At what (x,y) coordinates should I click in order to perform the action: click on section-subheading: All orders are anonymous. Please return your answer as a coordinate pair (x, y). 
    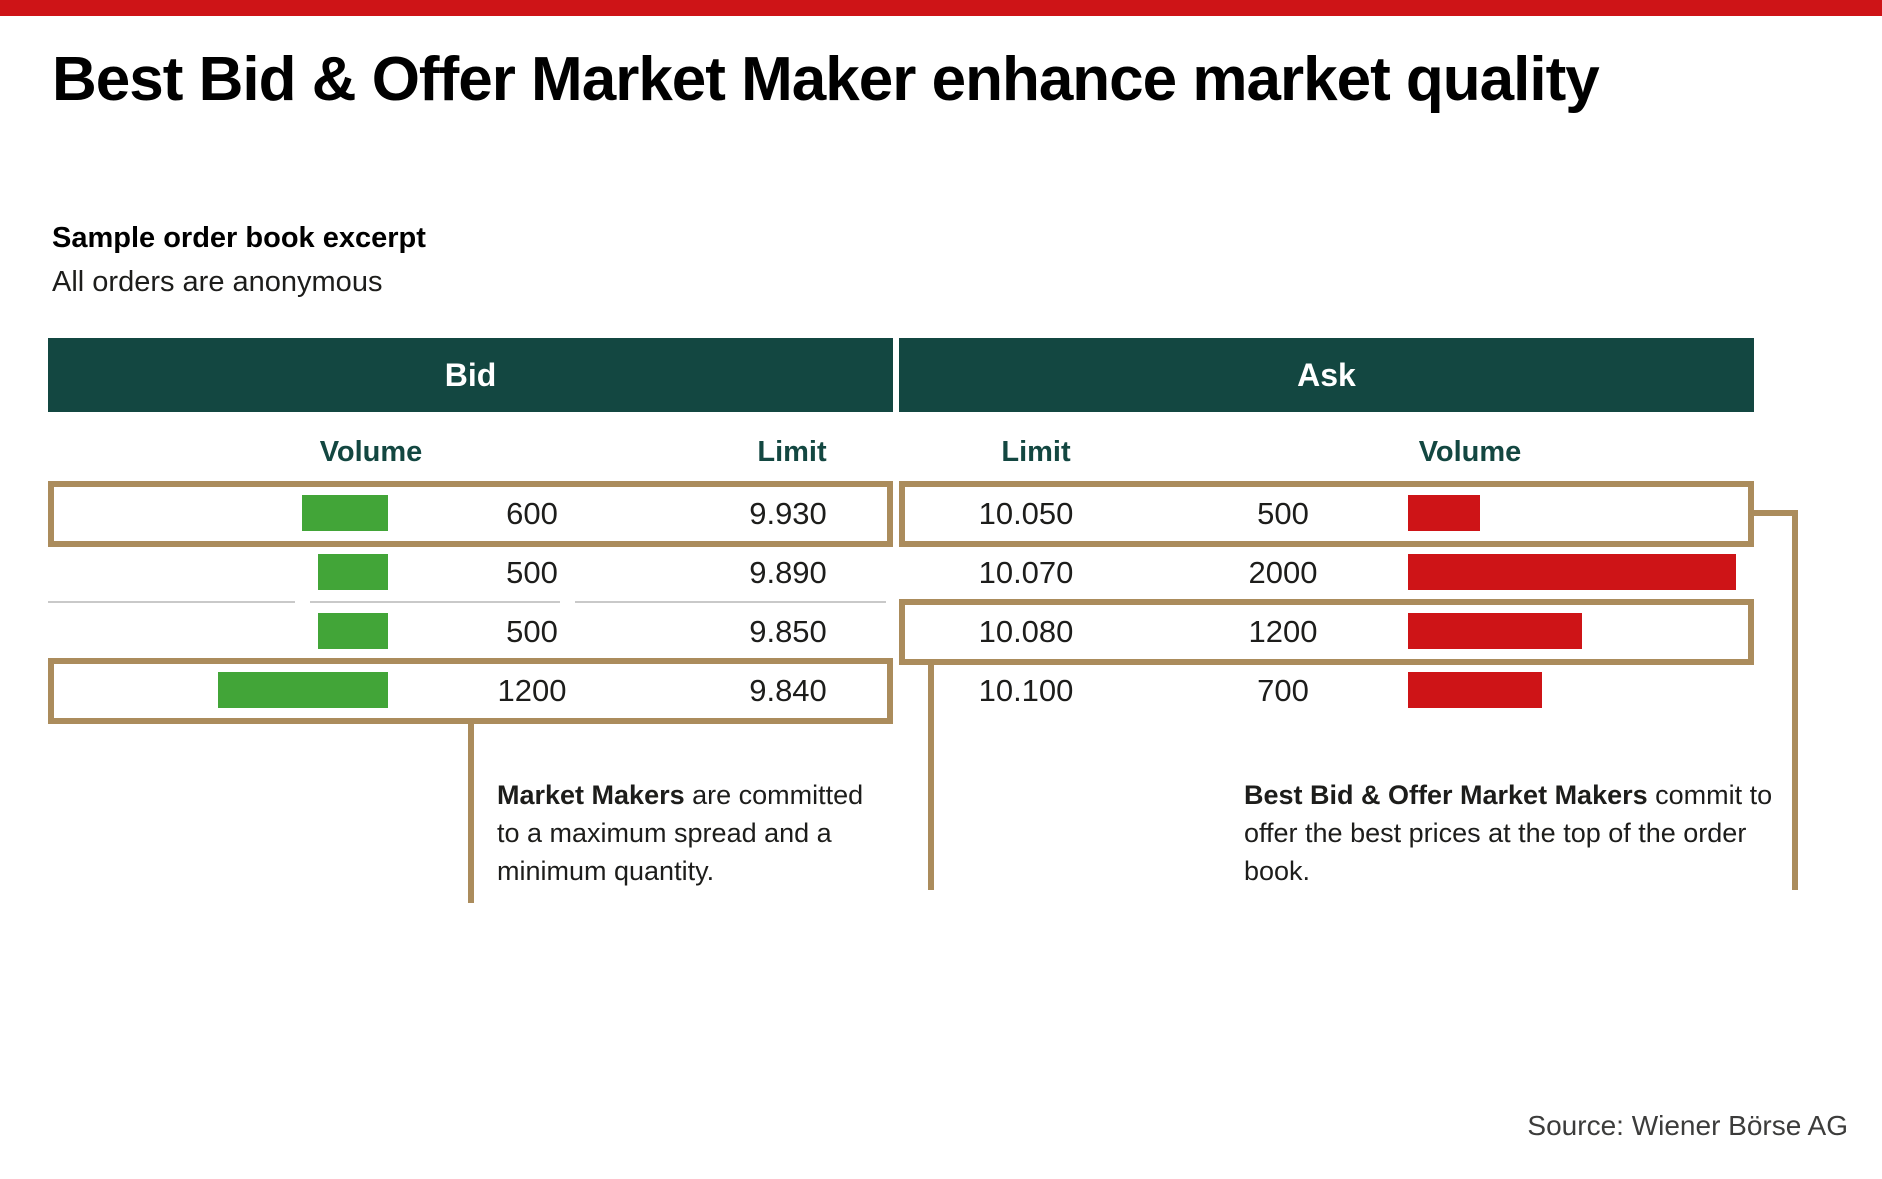
    Looking at the image, I should click on (217, 282).